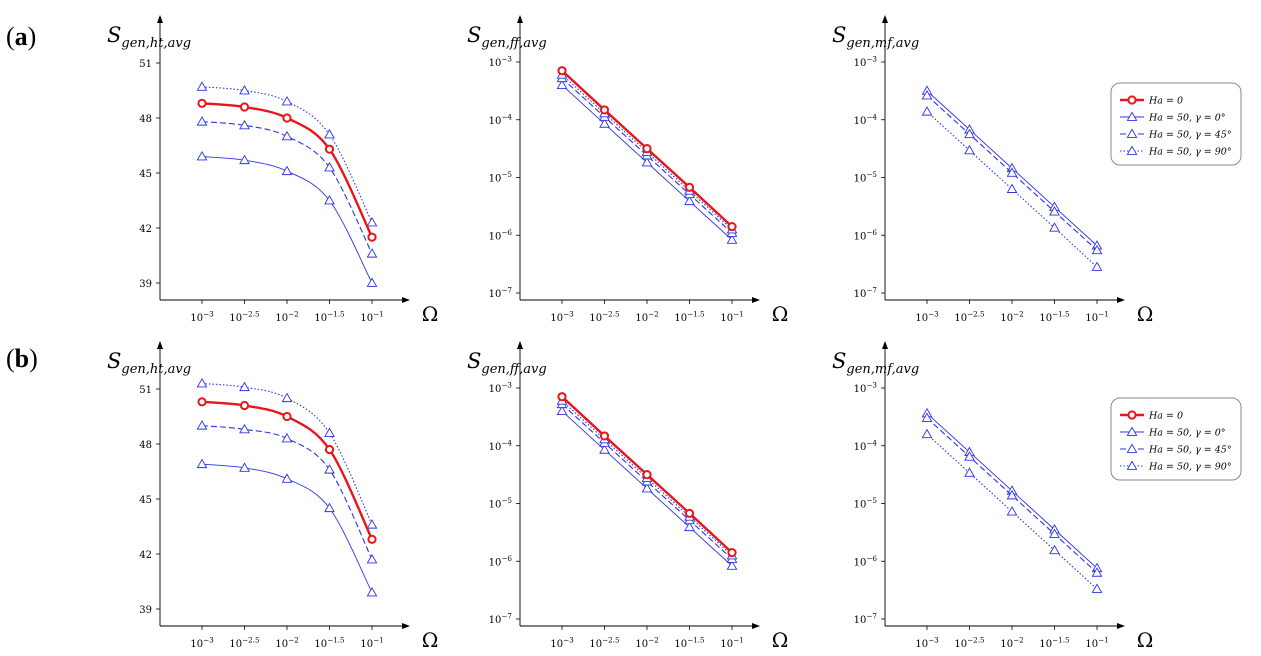 The image size is (1261, 656). What do you see at coordinates (1176, 151) in the screenshot?
I see `legend-entry: Ha = 50, γ = 90°` at bounding box center [1176, 151].